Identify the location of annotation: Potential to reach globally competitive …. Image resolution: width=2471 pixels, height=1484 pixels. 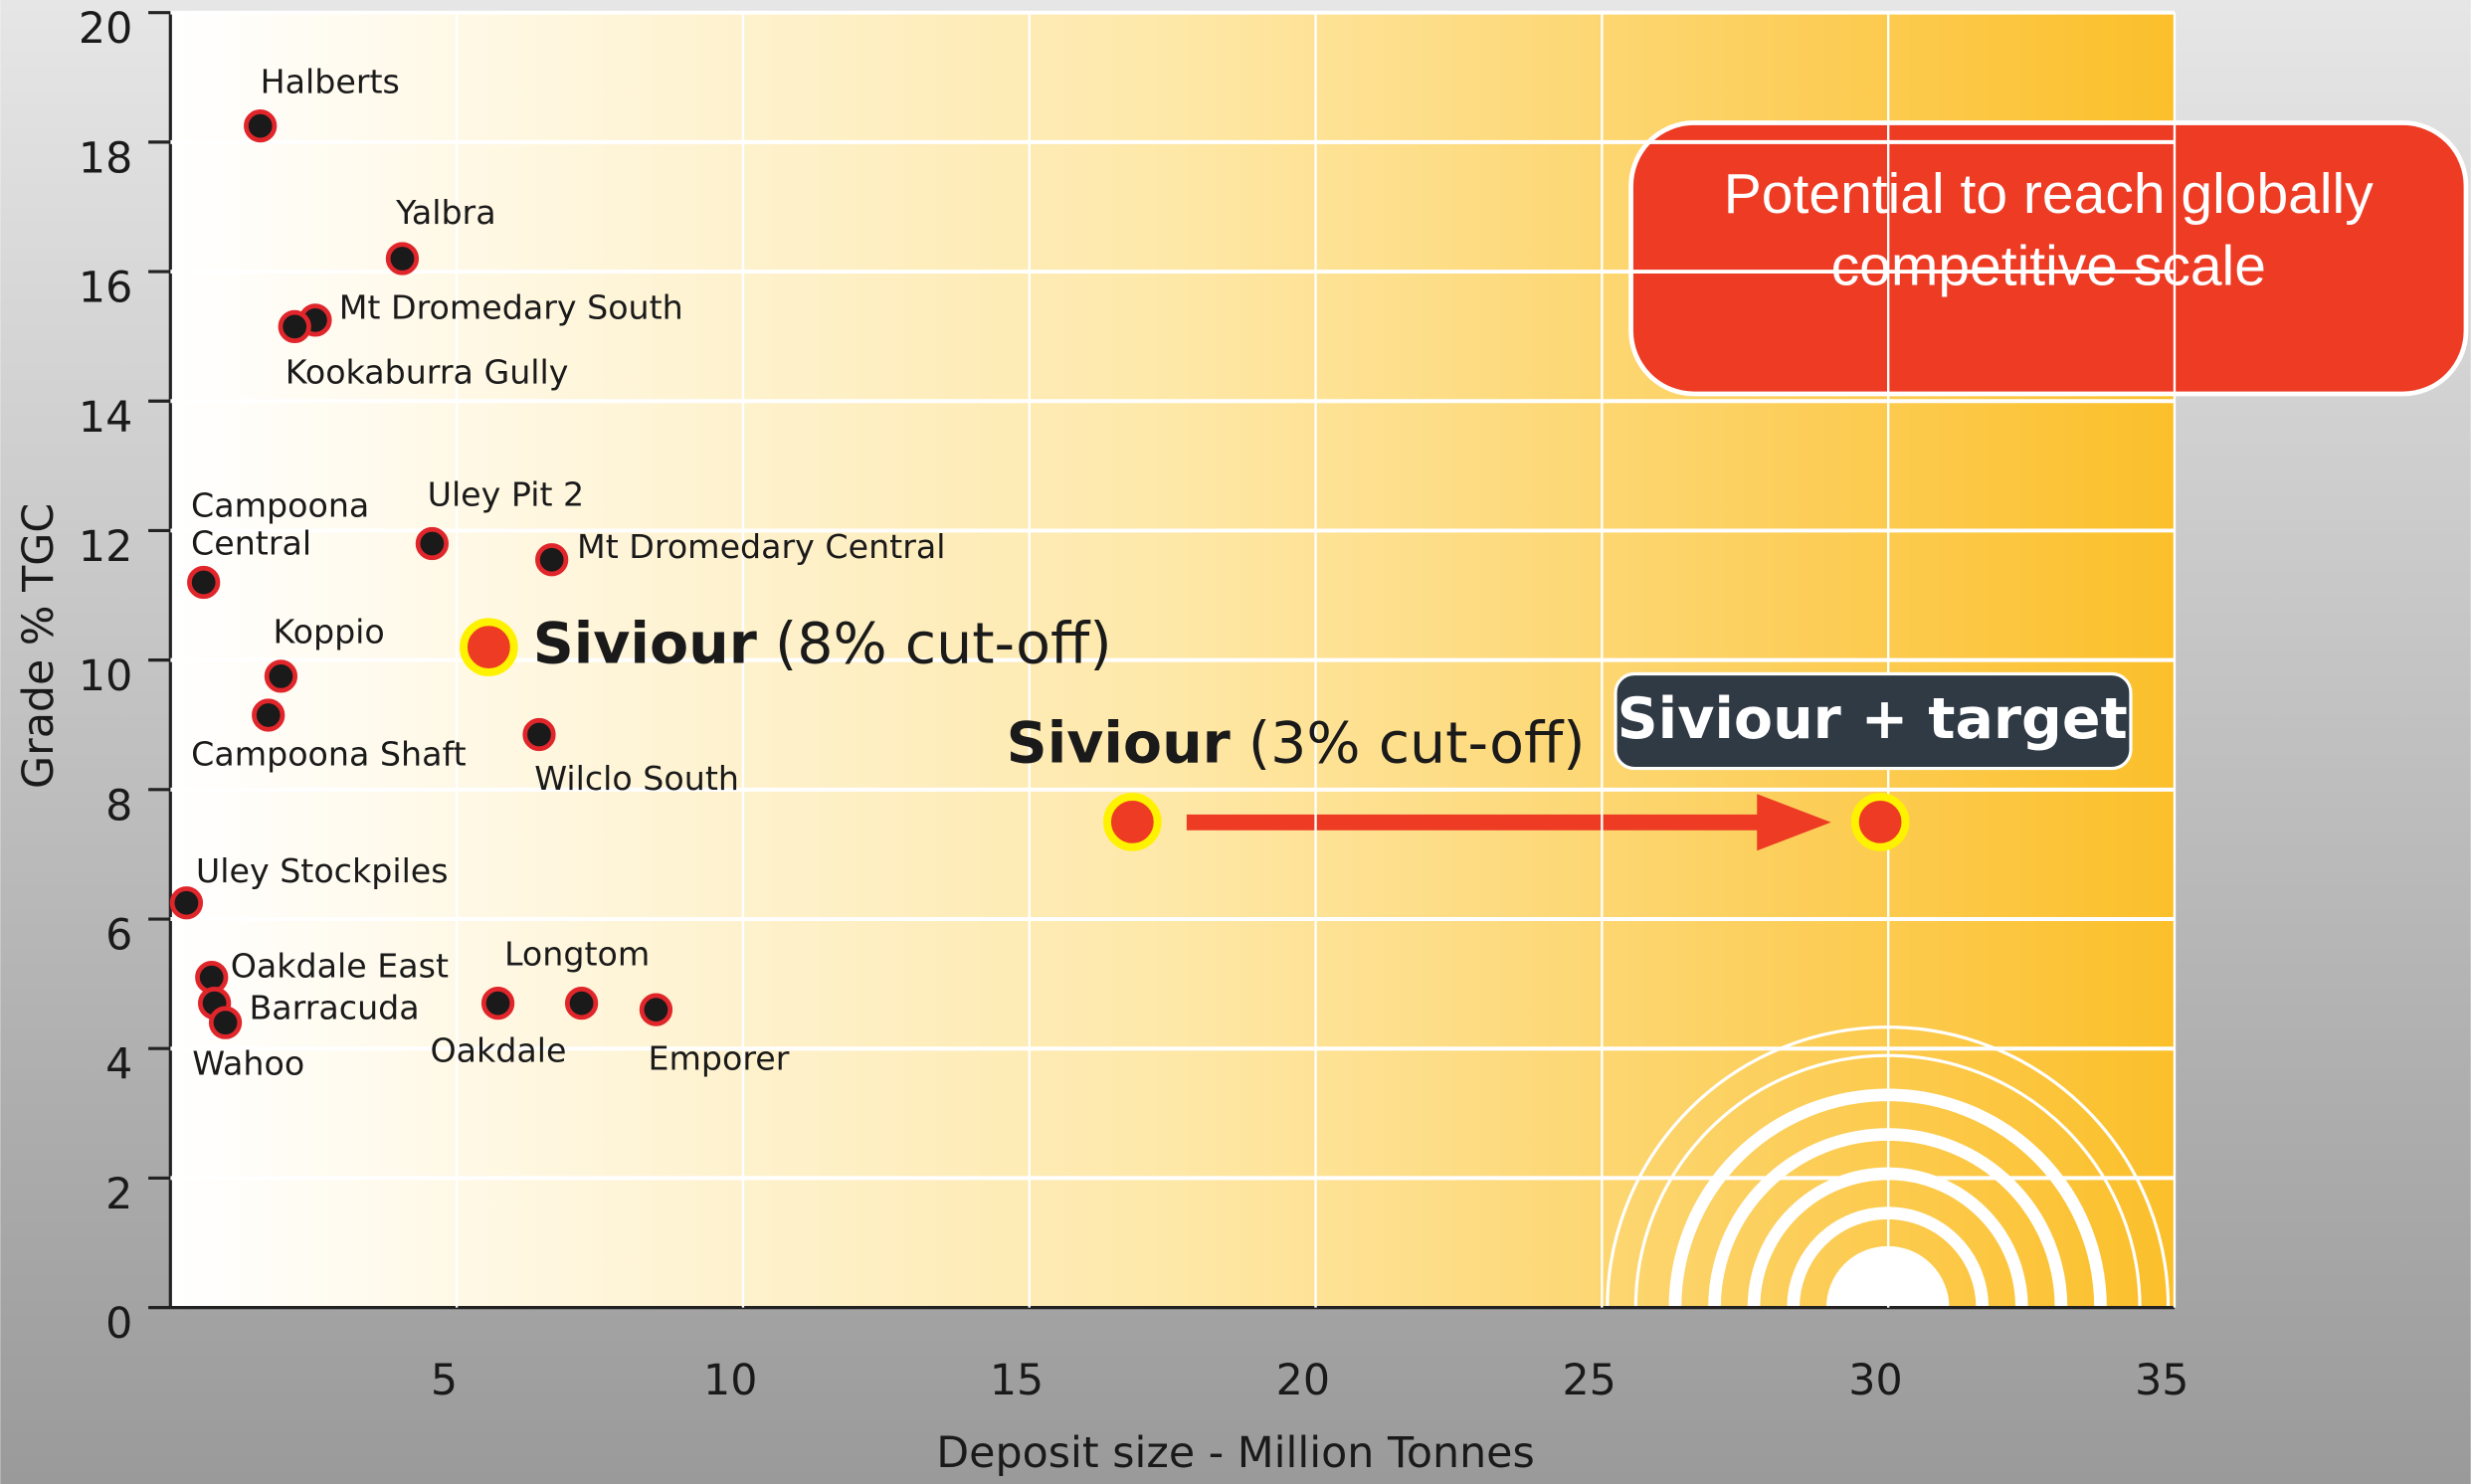
(2048, 229).